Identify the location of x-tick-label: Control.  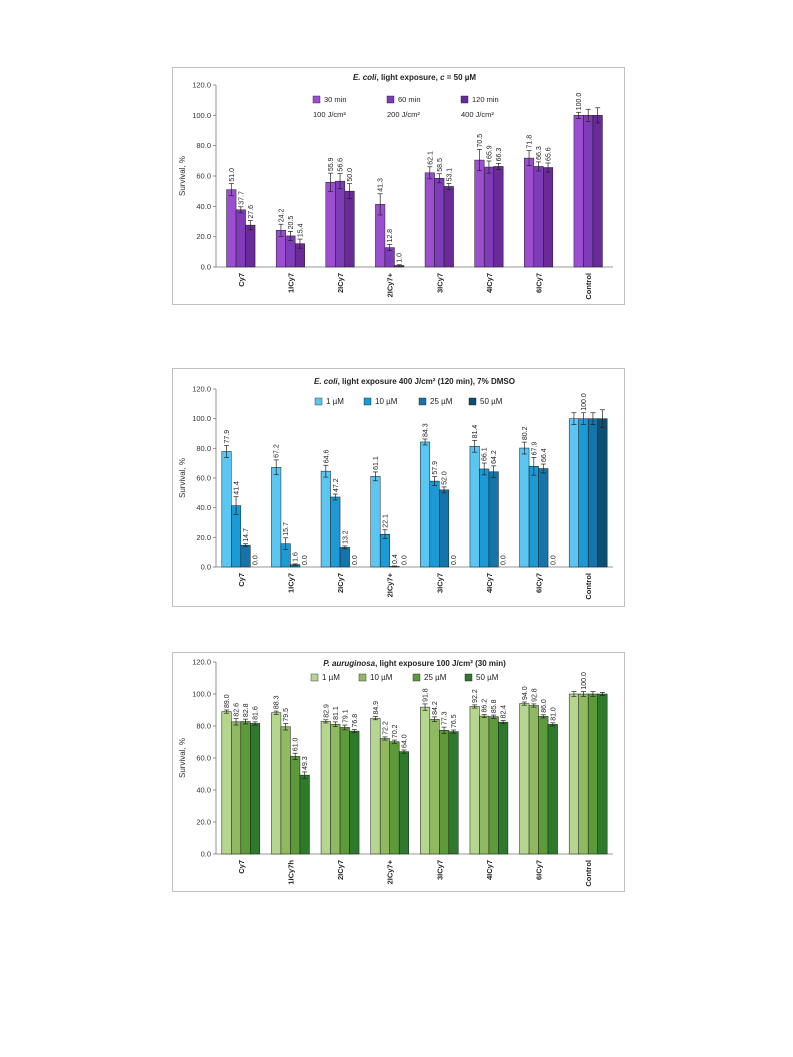
(588, 873).